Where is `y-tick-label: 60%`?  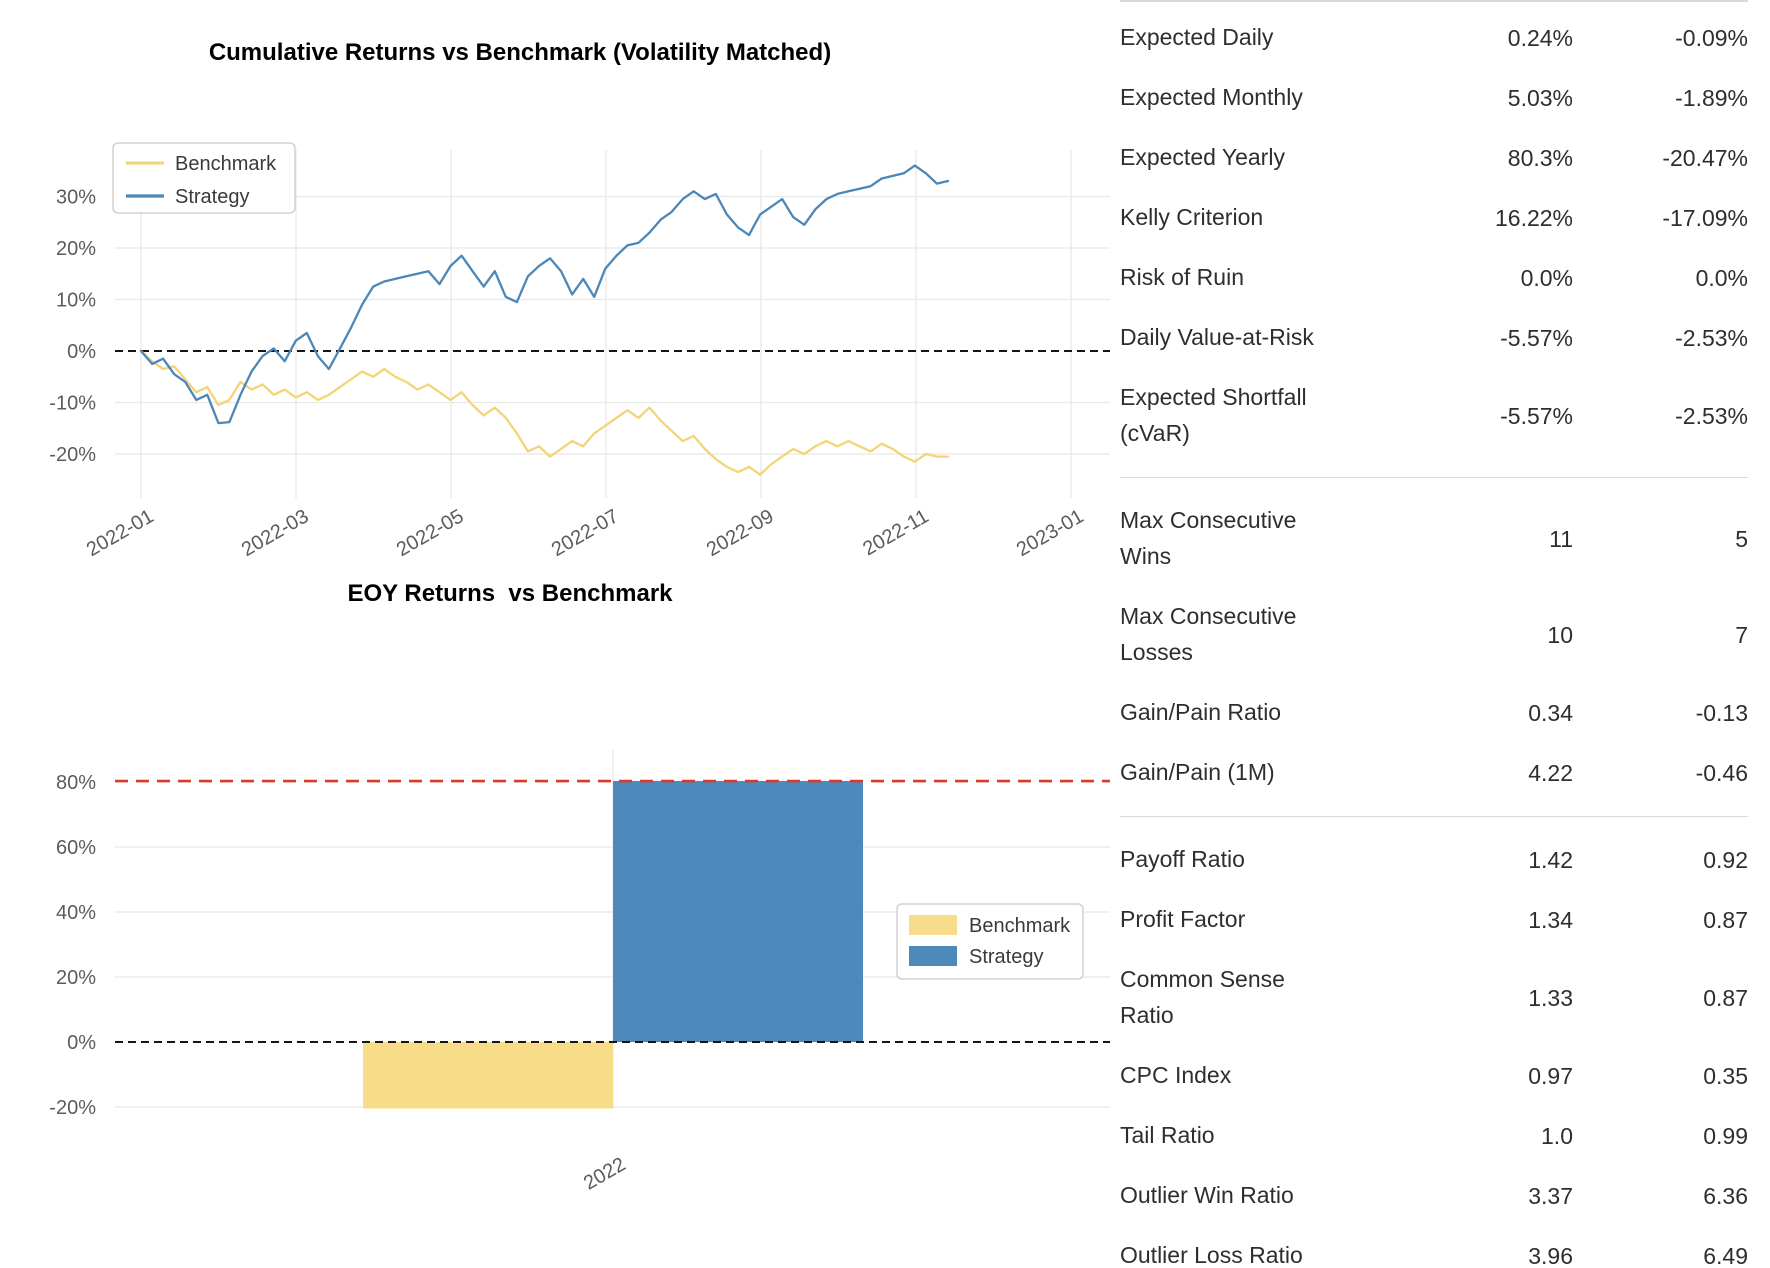
y-tick-label: 60% is located at coordinates (76, 848).